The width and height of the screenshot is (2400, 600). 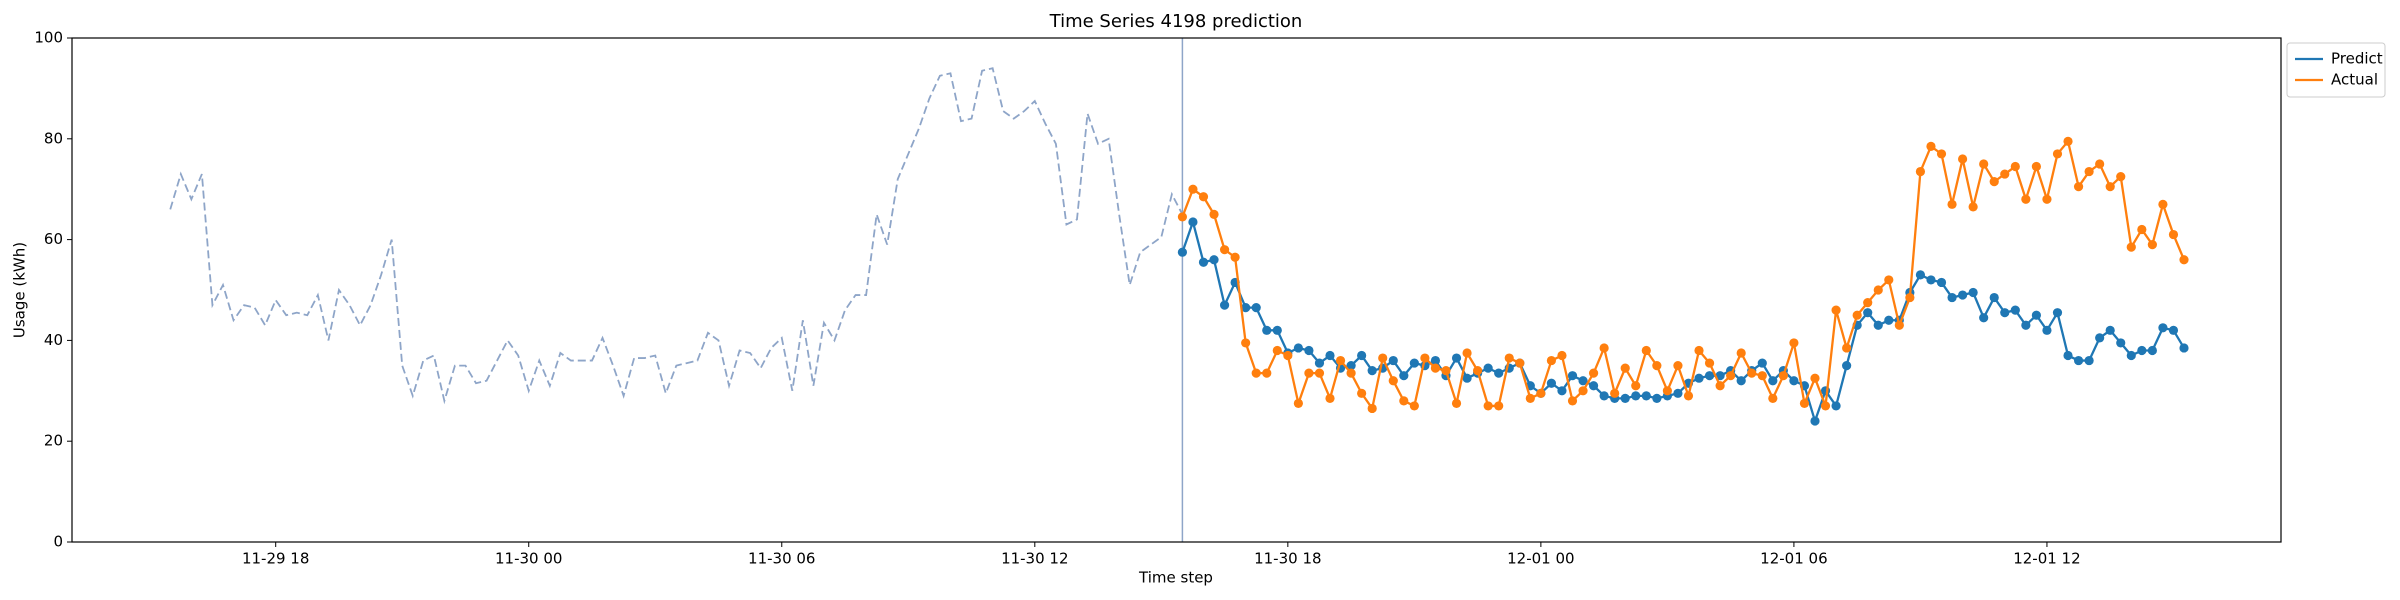 I want to click on x-tick-label: 11-29 18, so click(x=275, y=559).